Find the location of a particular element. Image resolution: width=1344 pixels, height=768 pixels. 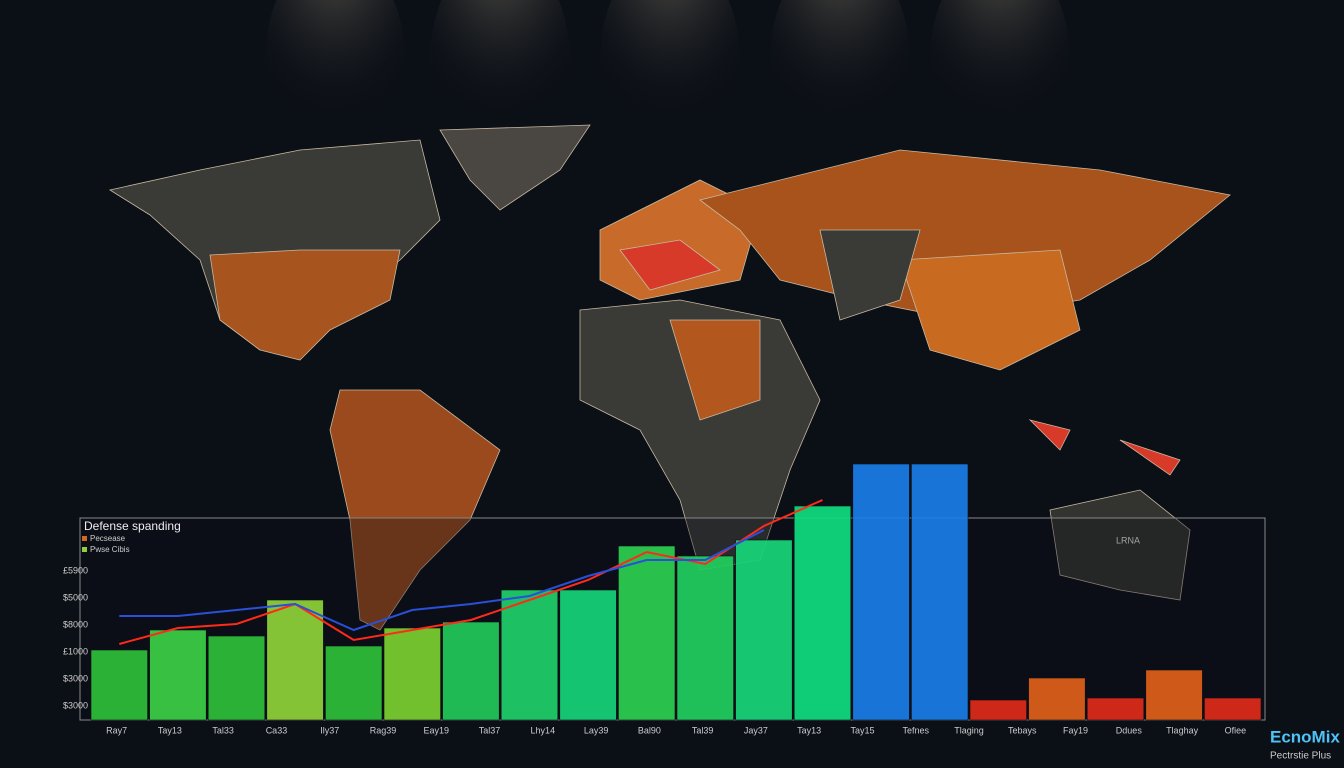

x-tick-label: Tal39 is located at coordinates (703, 730).